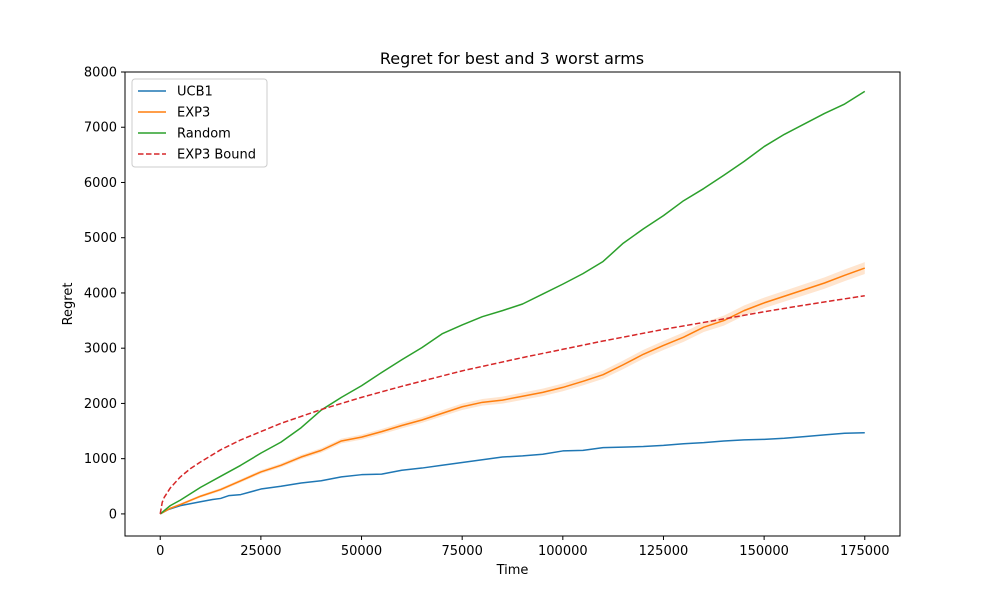  I want to click on y-tick-label: 1000, so click(100, 459).